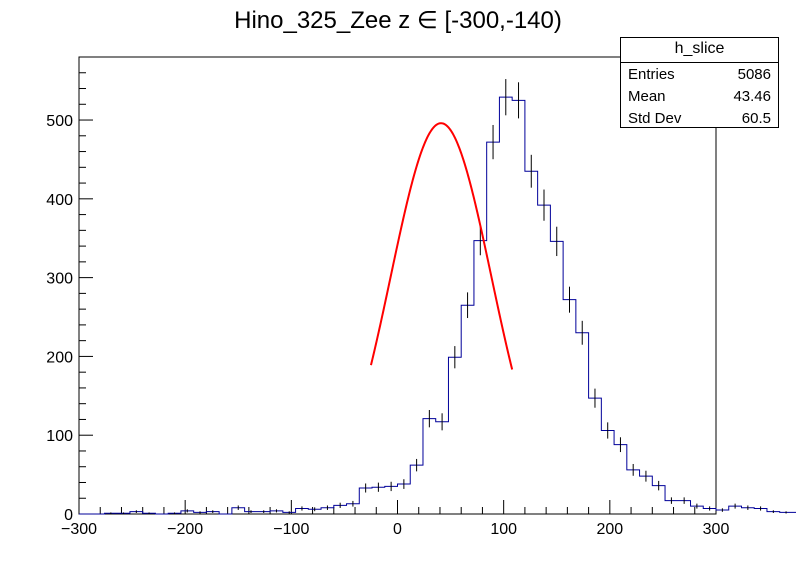 Image resolution: width=796 pixels, height=572 pixels. I want to click on fit-curve-group, so click(441, 246).